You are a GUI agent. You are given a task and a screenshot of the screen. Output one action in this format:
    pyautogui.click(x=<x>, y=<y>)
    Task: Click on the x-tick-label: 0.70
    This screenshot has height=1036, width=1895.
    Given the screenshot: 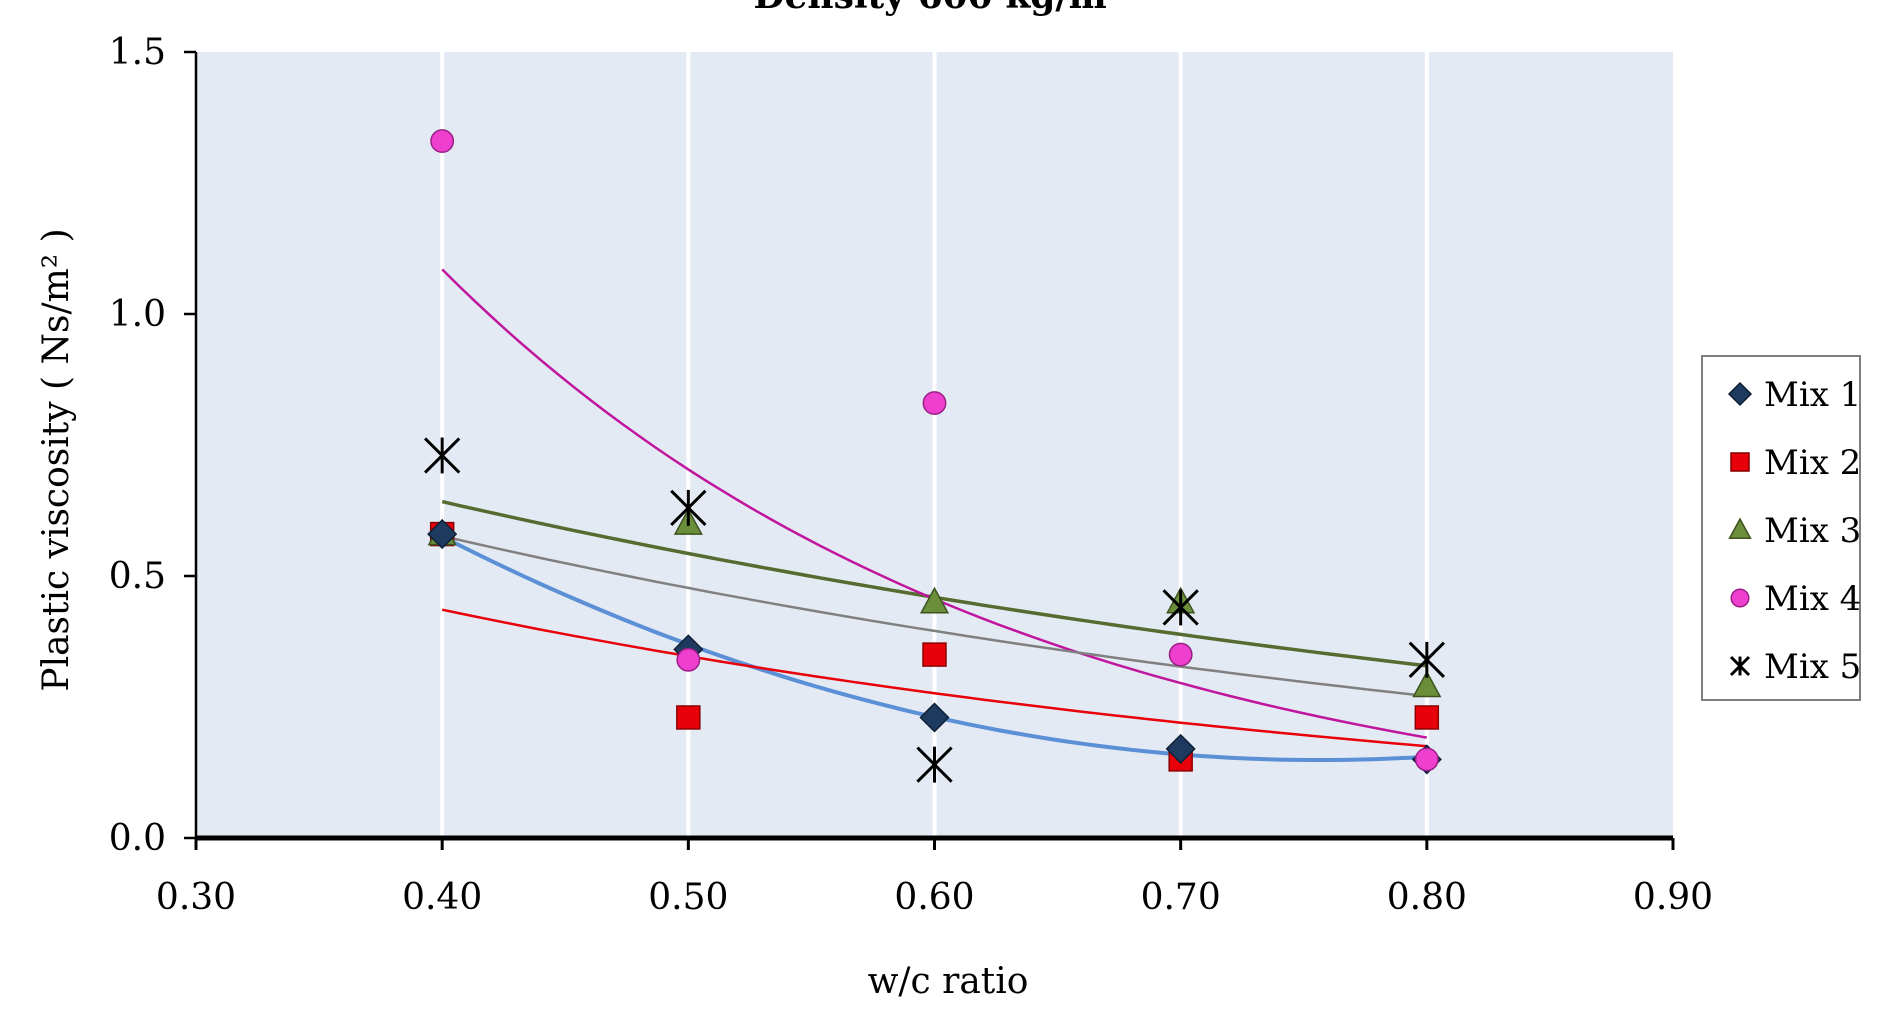 What is the action you would take?
    pyautogui.click(x=1181, y=897)
    